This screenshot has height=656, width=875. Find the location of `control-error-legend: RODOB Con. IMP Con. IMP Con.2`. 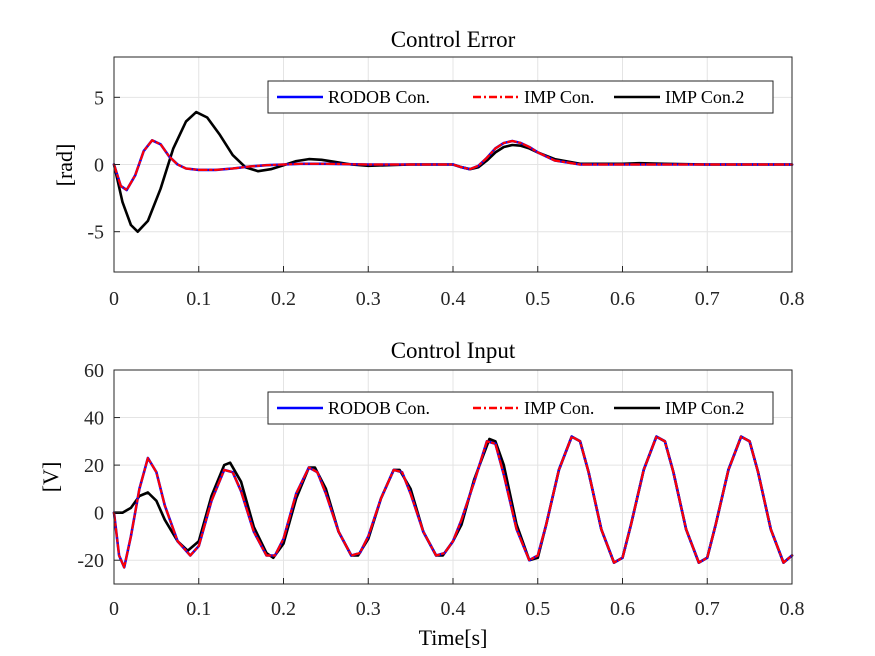

control-error-legend: RODOB Con. IMP Con. IMP Con.2 is located at coordinates (520, 97).